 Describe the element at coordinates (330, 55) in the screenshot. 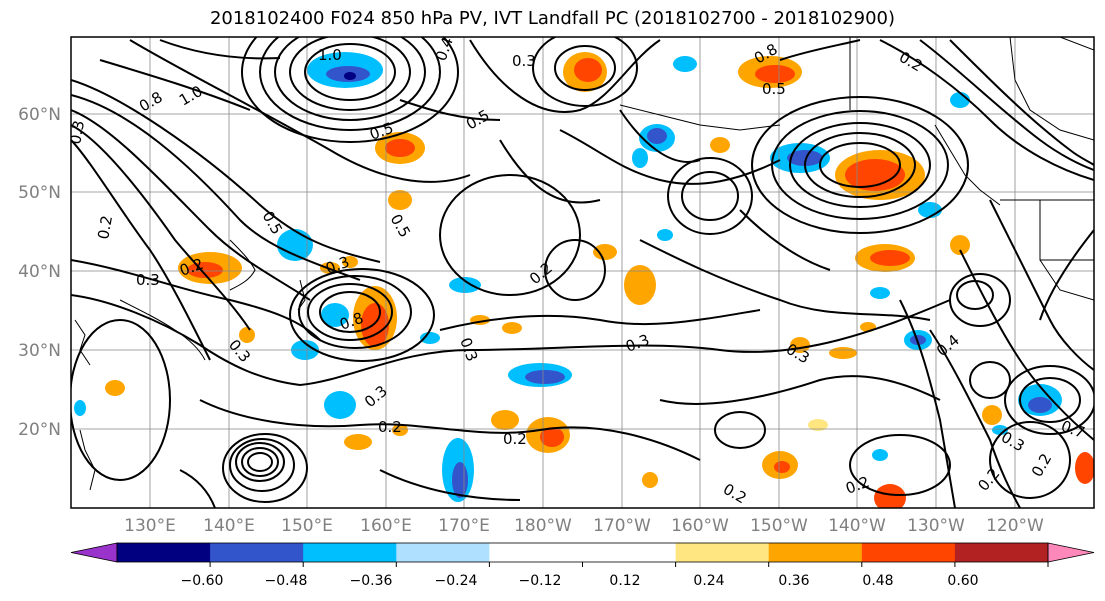

I see `contour-label: 1.0` at that location.